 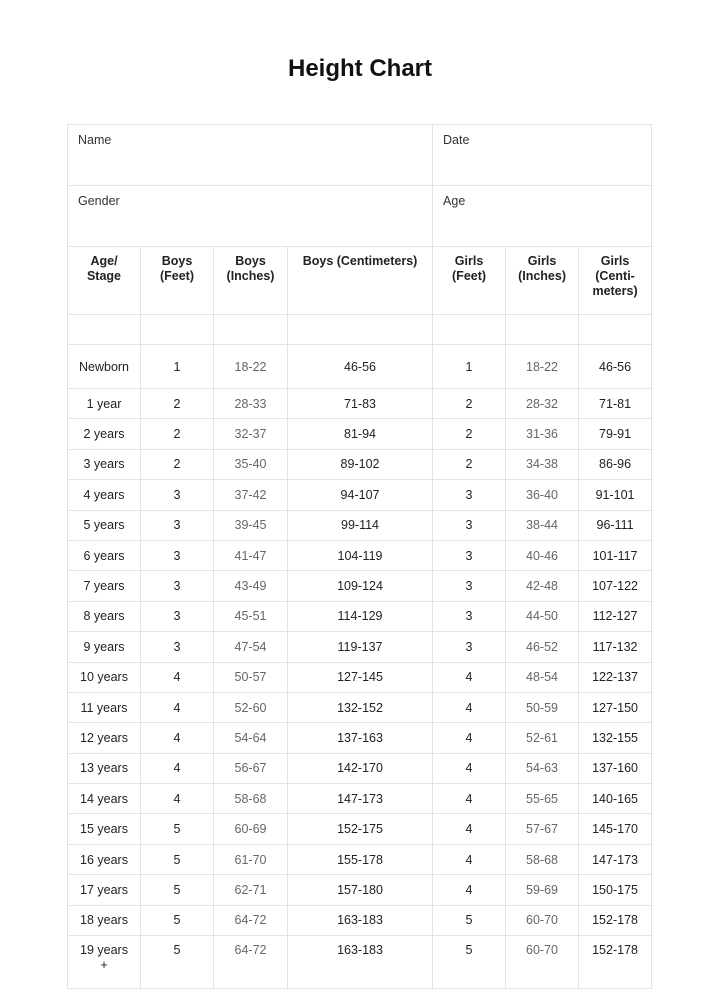 I want to click on cell-boys-inches: 61-70, so click(x=250, y=859).